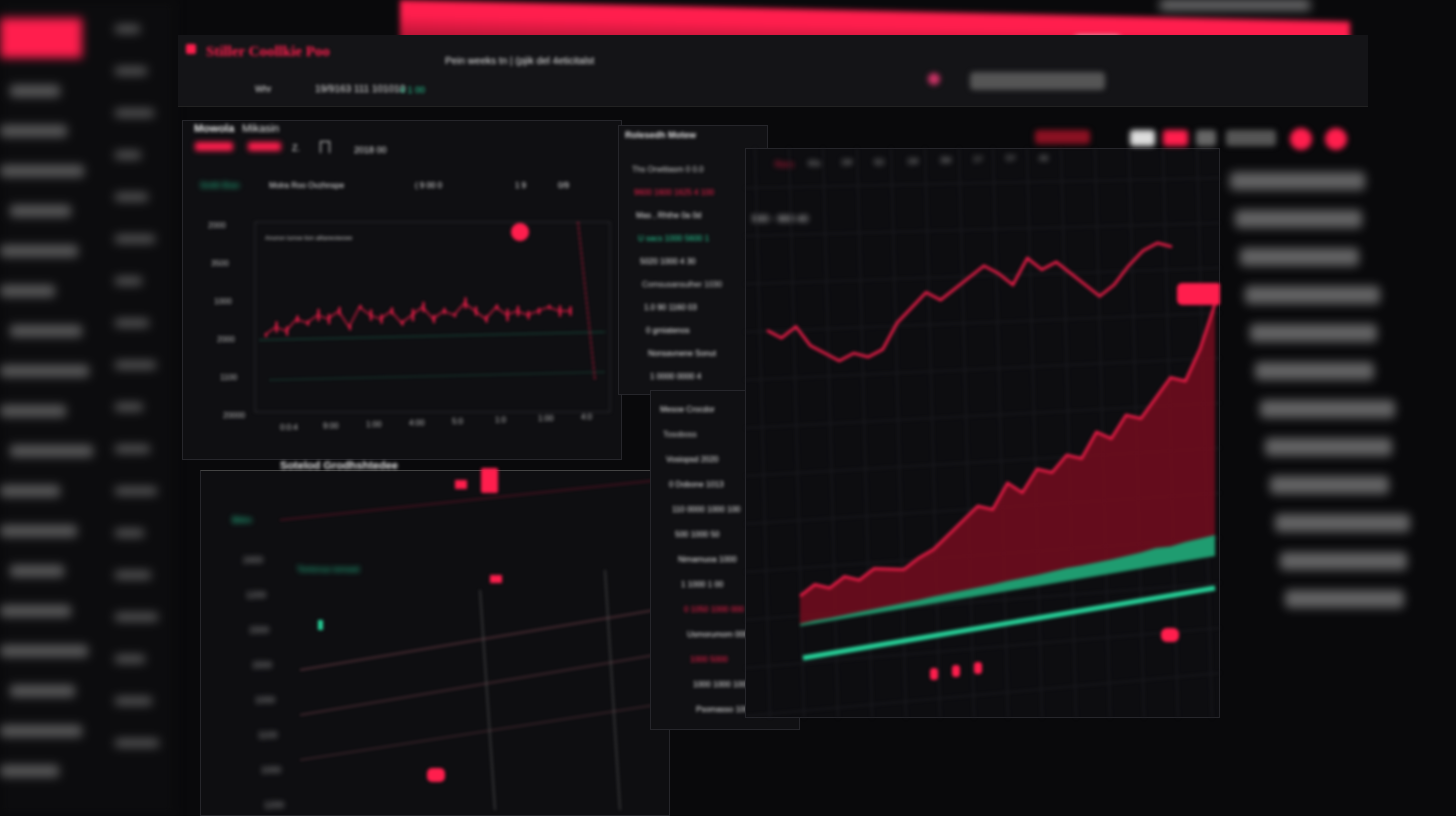 The width and height of the screenshot is (1456, 816). I want to click on timeframe-tab: Runs, so click(784, 164).